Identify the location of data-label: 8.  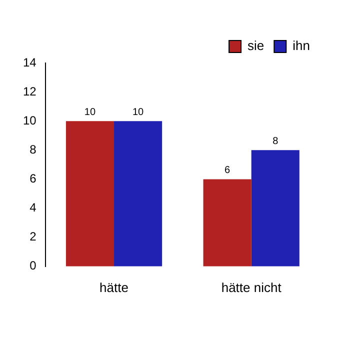
(275, 141).